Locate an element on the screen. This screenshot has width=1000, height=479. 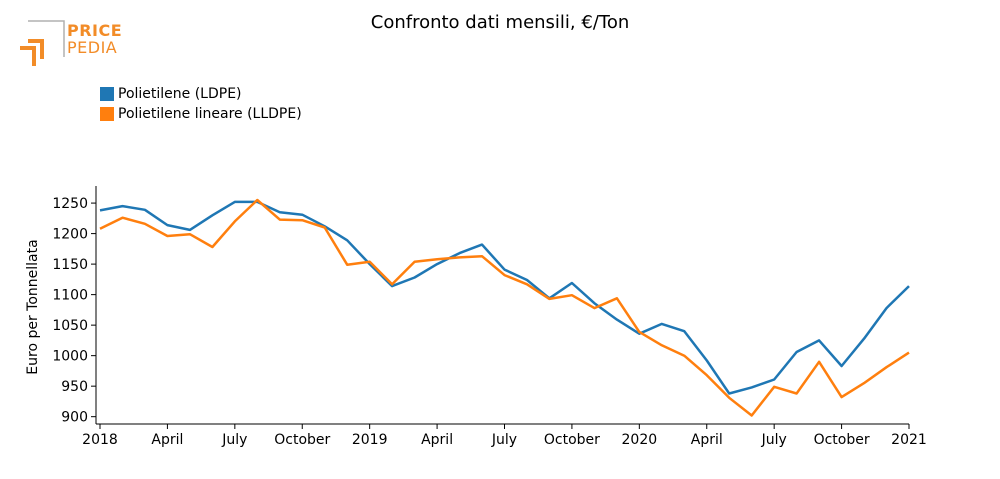
y-tick-label: 1100 is located at coordinates (70, 296).